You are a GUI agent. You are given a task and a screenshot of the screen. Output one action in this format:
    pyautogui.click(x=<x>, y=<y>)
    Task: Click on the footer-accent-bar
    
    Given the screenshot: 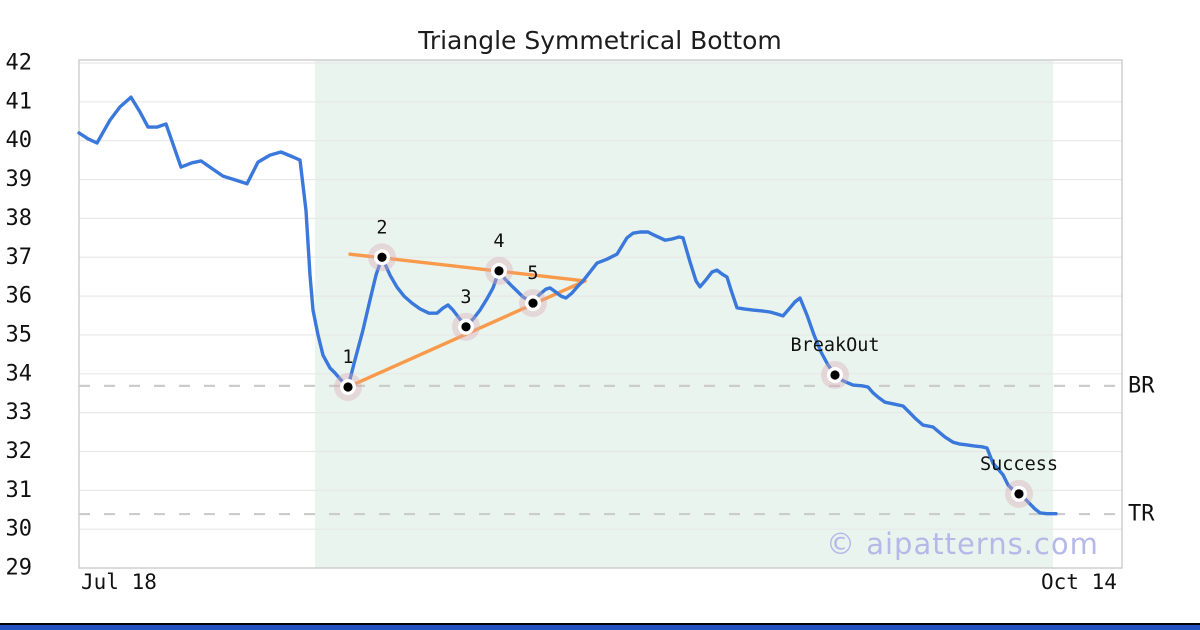 What is the action you would take?
    pyautogui.click(x=600, y=627)
    